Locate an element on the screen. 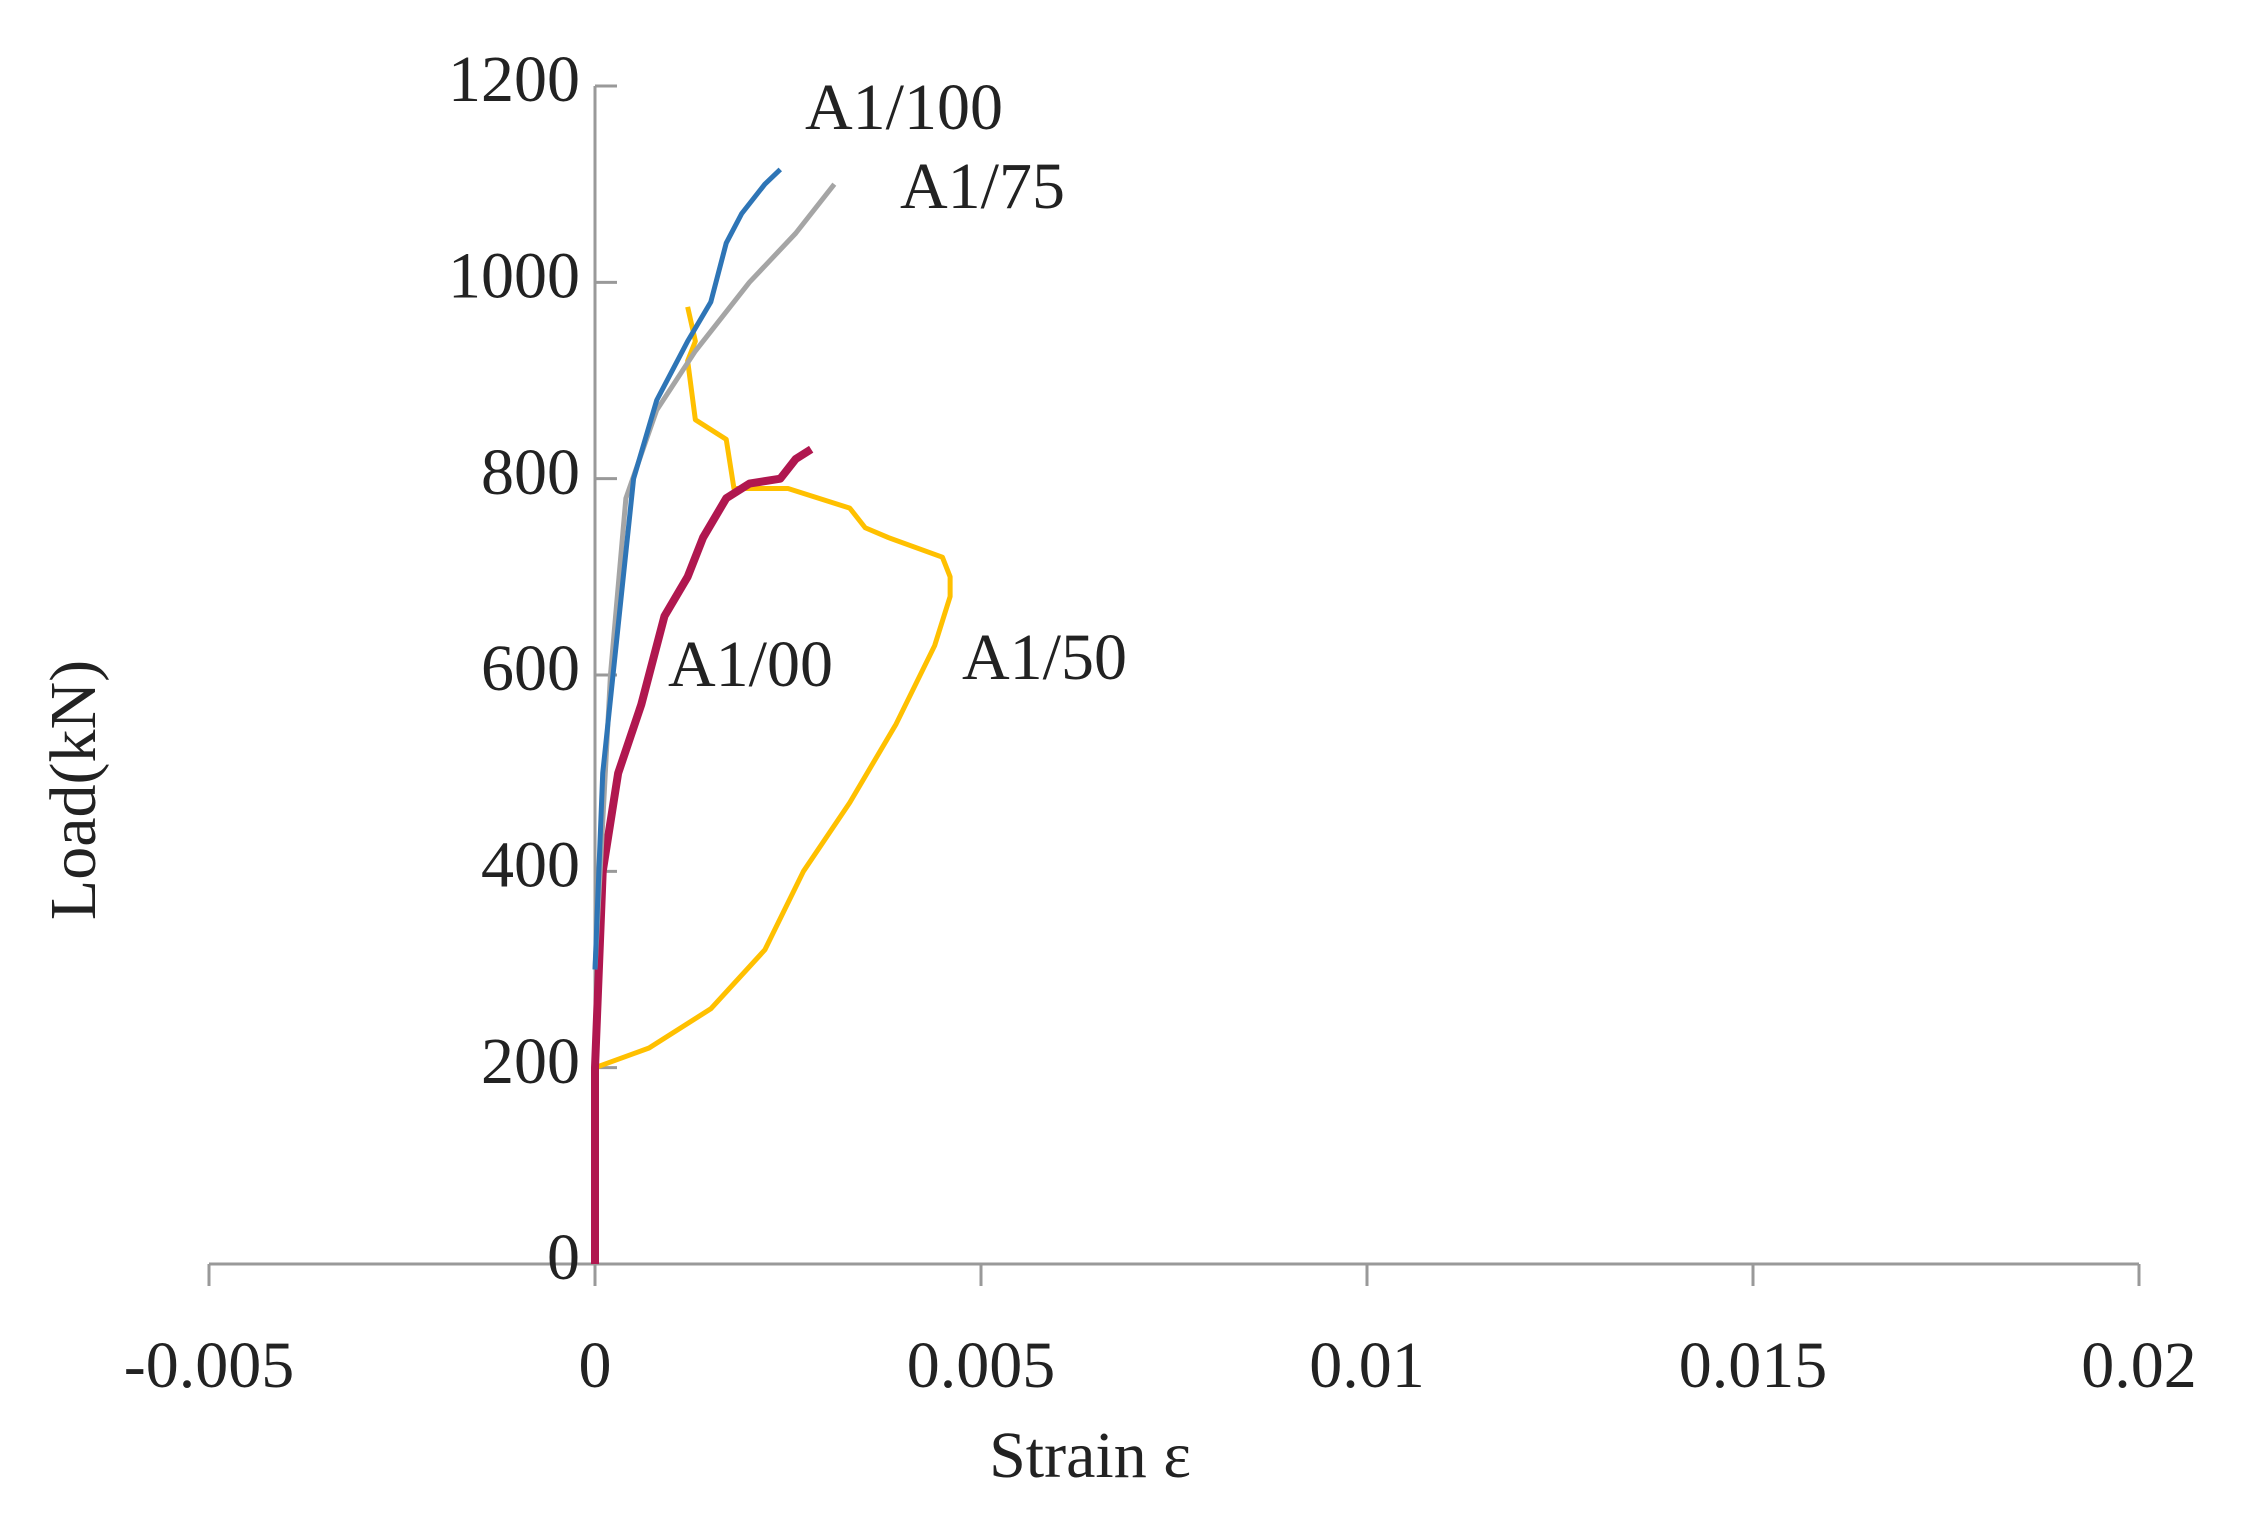 The width and height of the screenshot is (2244, 1528). x-tick-label: 0.01 is located at coordinates (1367, 1365).